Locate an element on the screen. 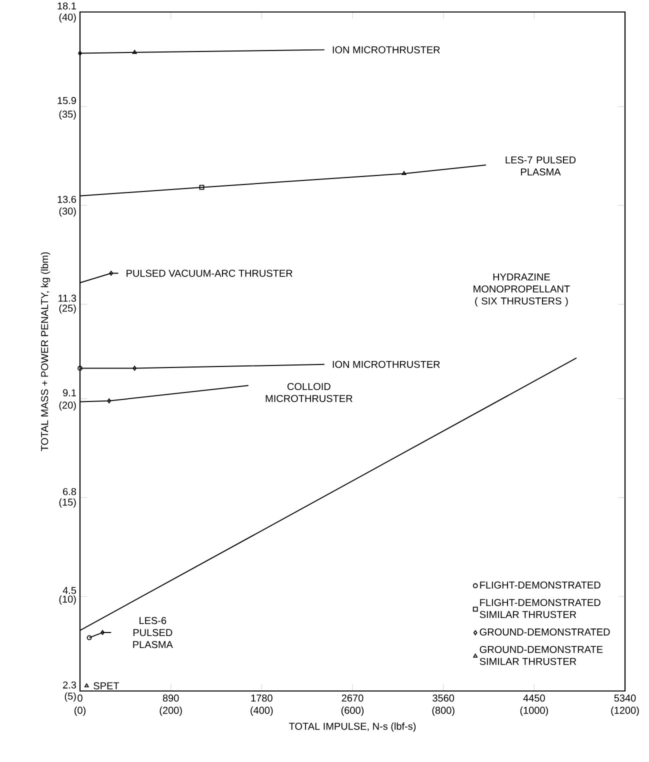  legend-label: FLIGHT-DEMONSTRATED is located at coordinates (540, 585).